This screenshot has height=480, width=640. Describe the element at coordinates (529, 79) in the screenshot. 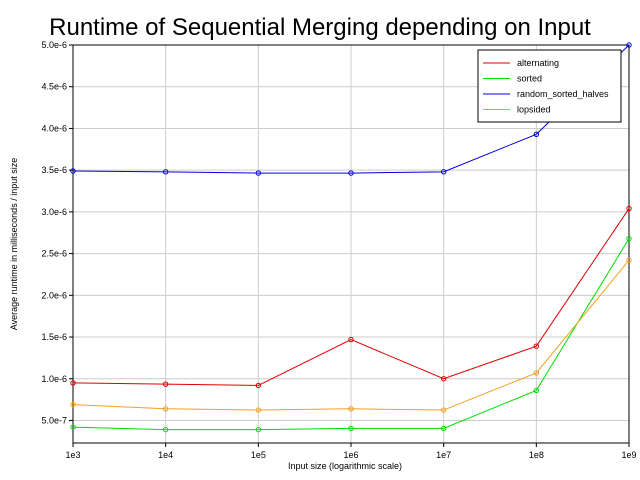

I see `legend-label: sorted` at that location.